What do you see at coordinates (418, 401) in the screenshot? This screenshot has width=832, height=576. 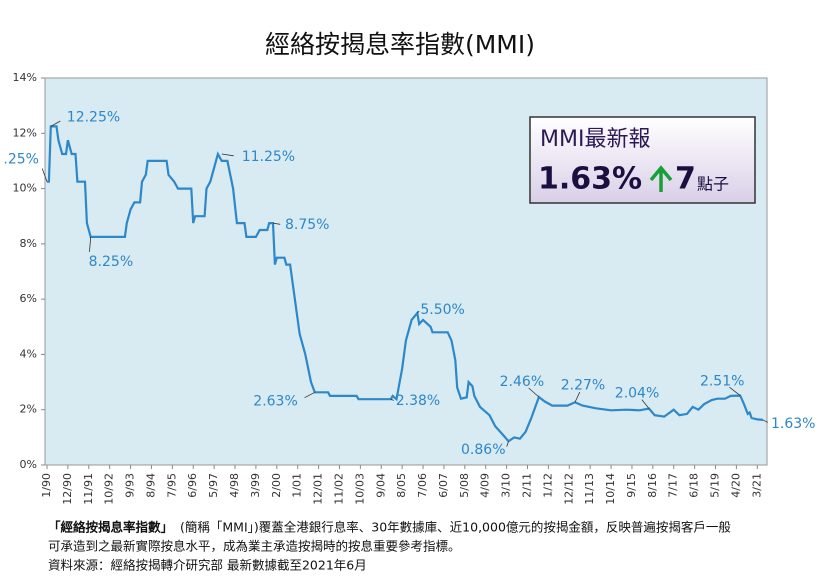 I see `annotation: 2.38%` at bounding box center [418, 401].